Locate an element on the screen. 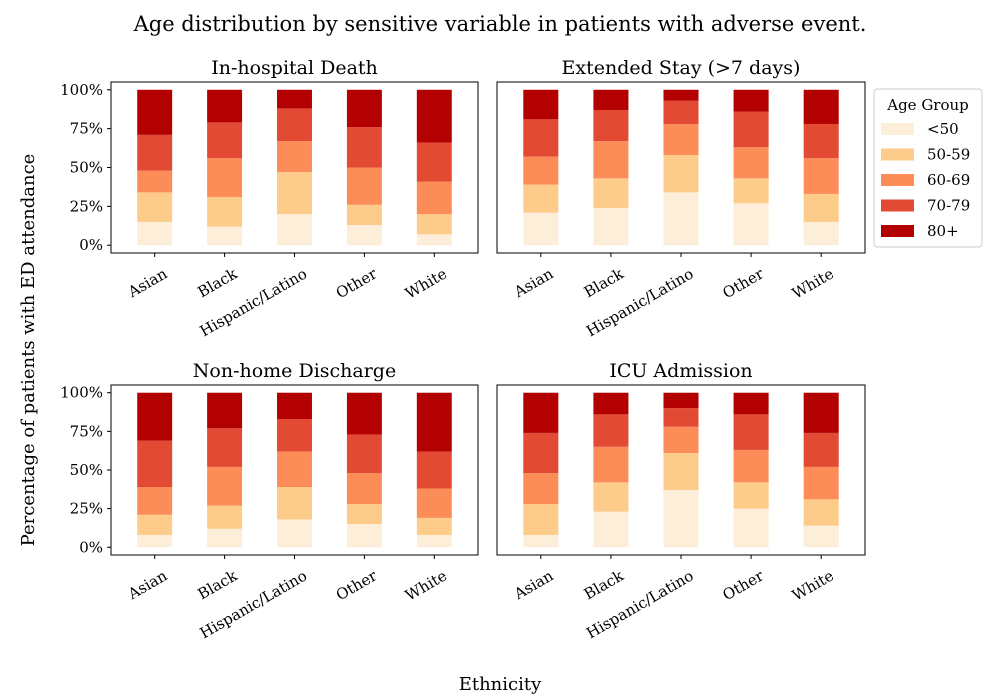 The width and height of the screenshot is (1000, 700). legend-label-50: <50 is located at coordinates (943, 129).